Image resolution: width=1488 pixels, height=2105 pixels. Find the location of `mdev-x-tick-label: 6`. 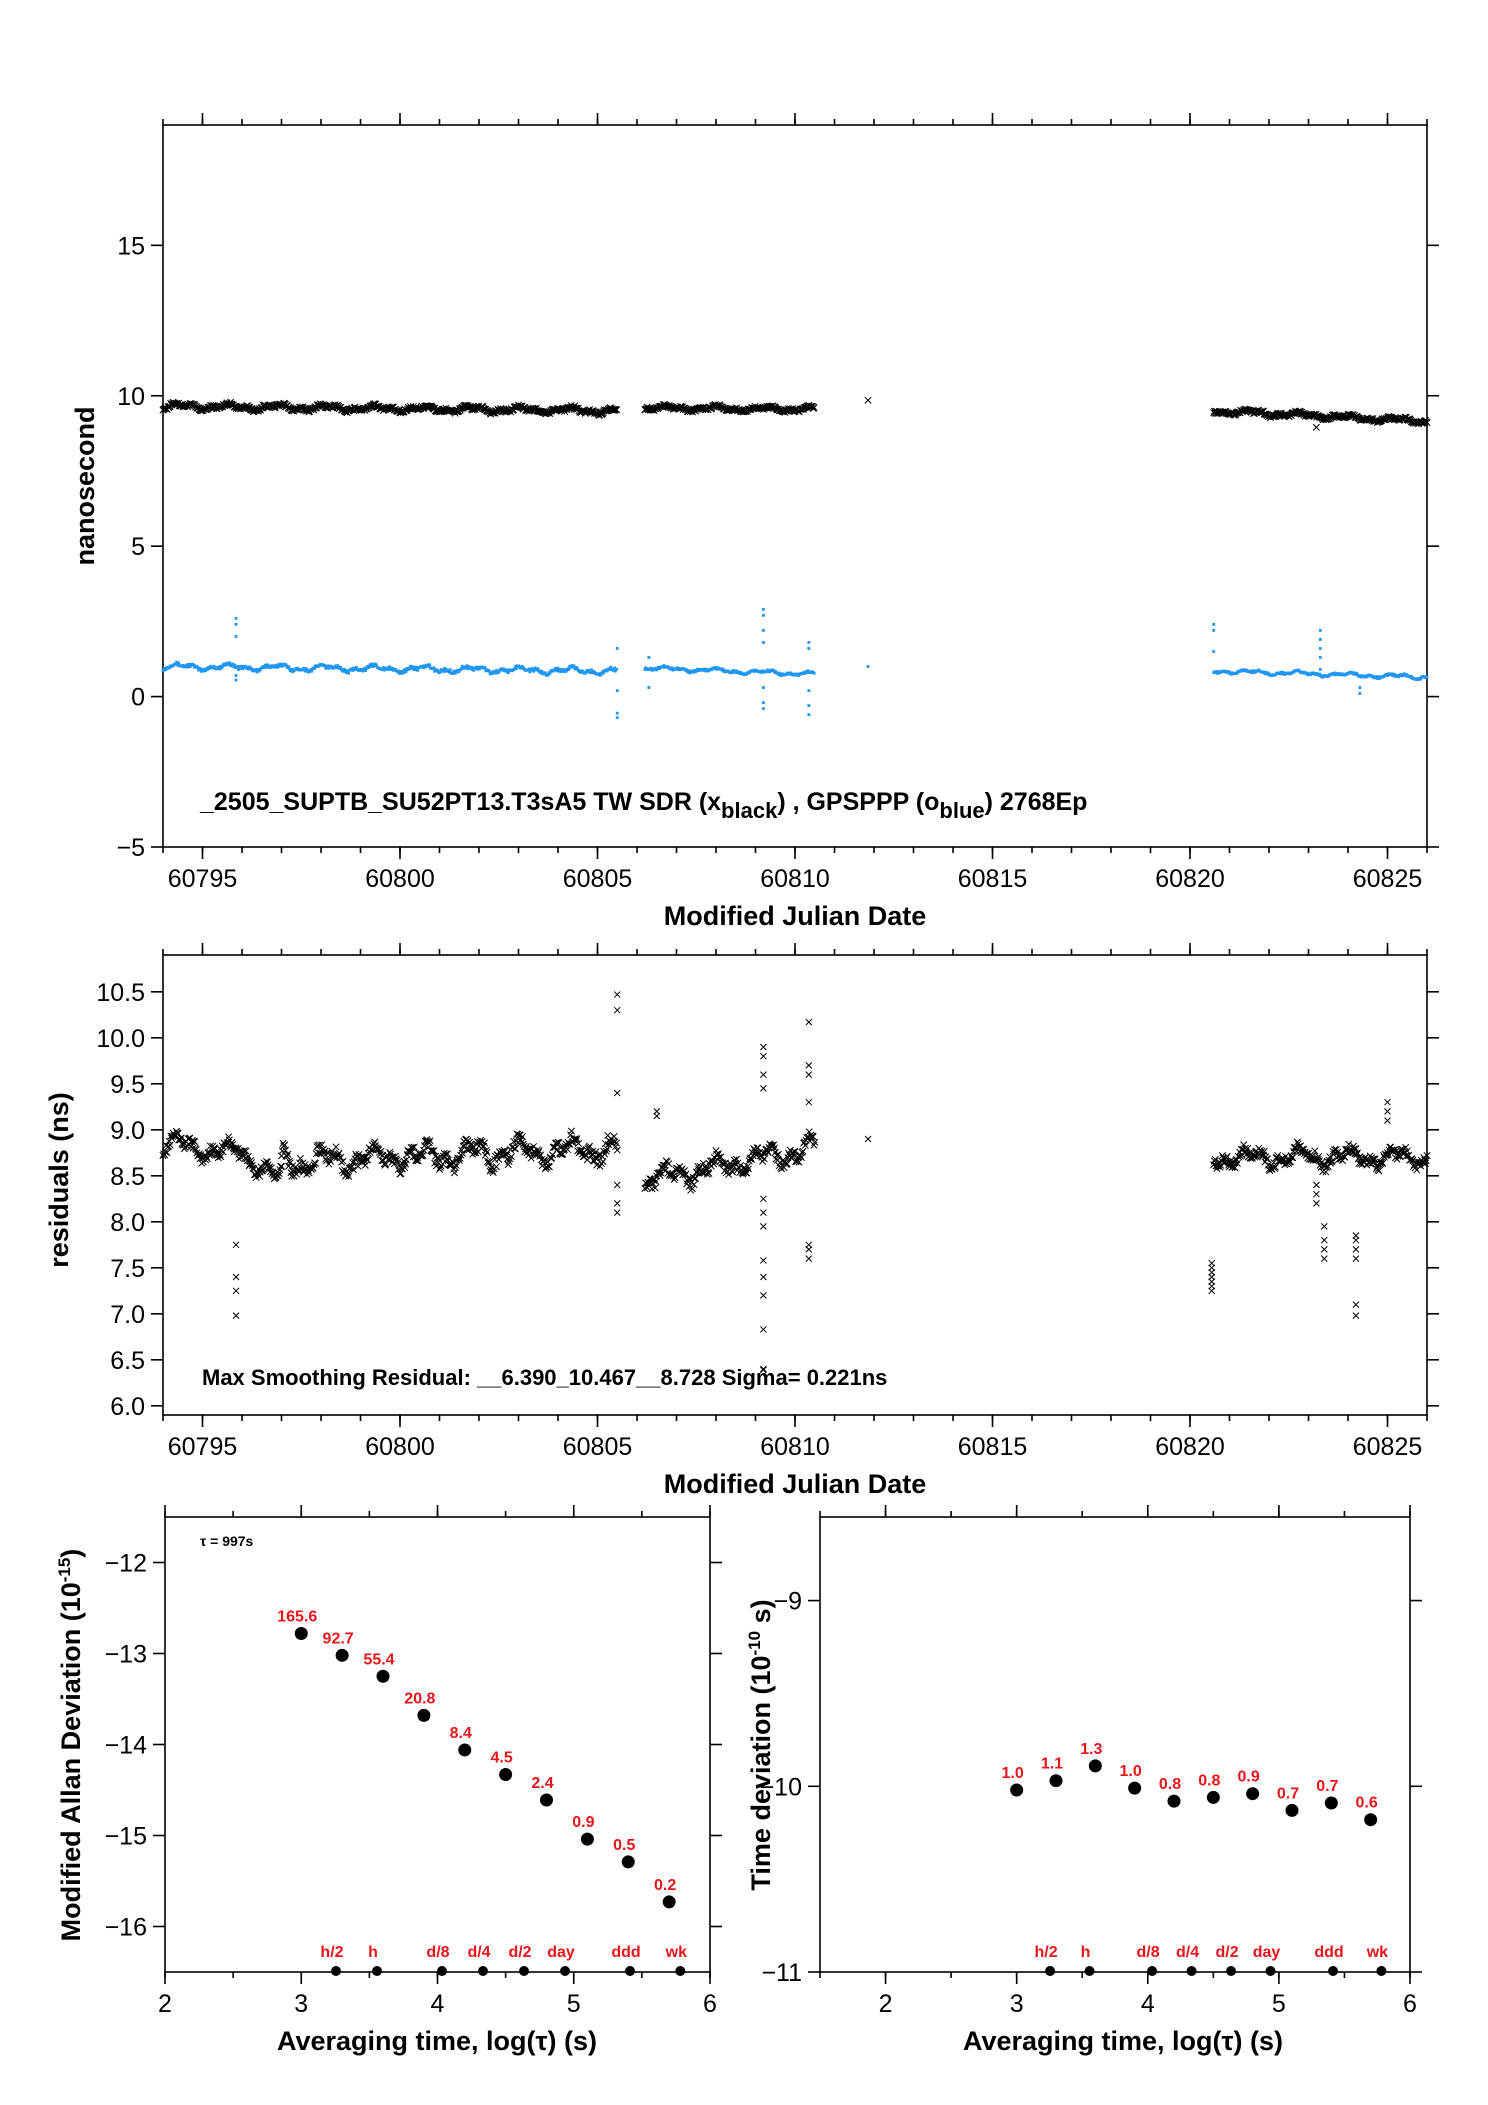

mdev-x-tick-label: 6 is located at coordinates (710, 2004).